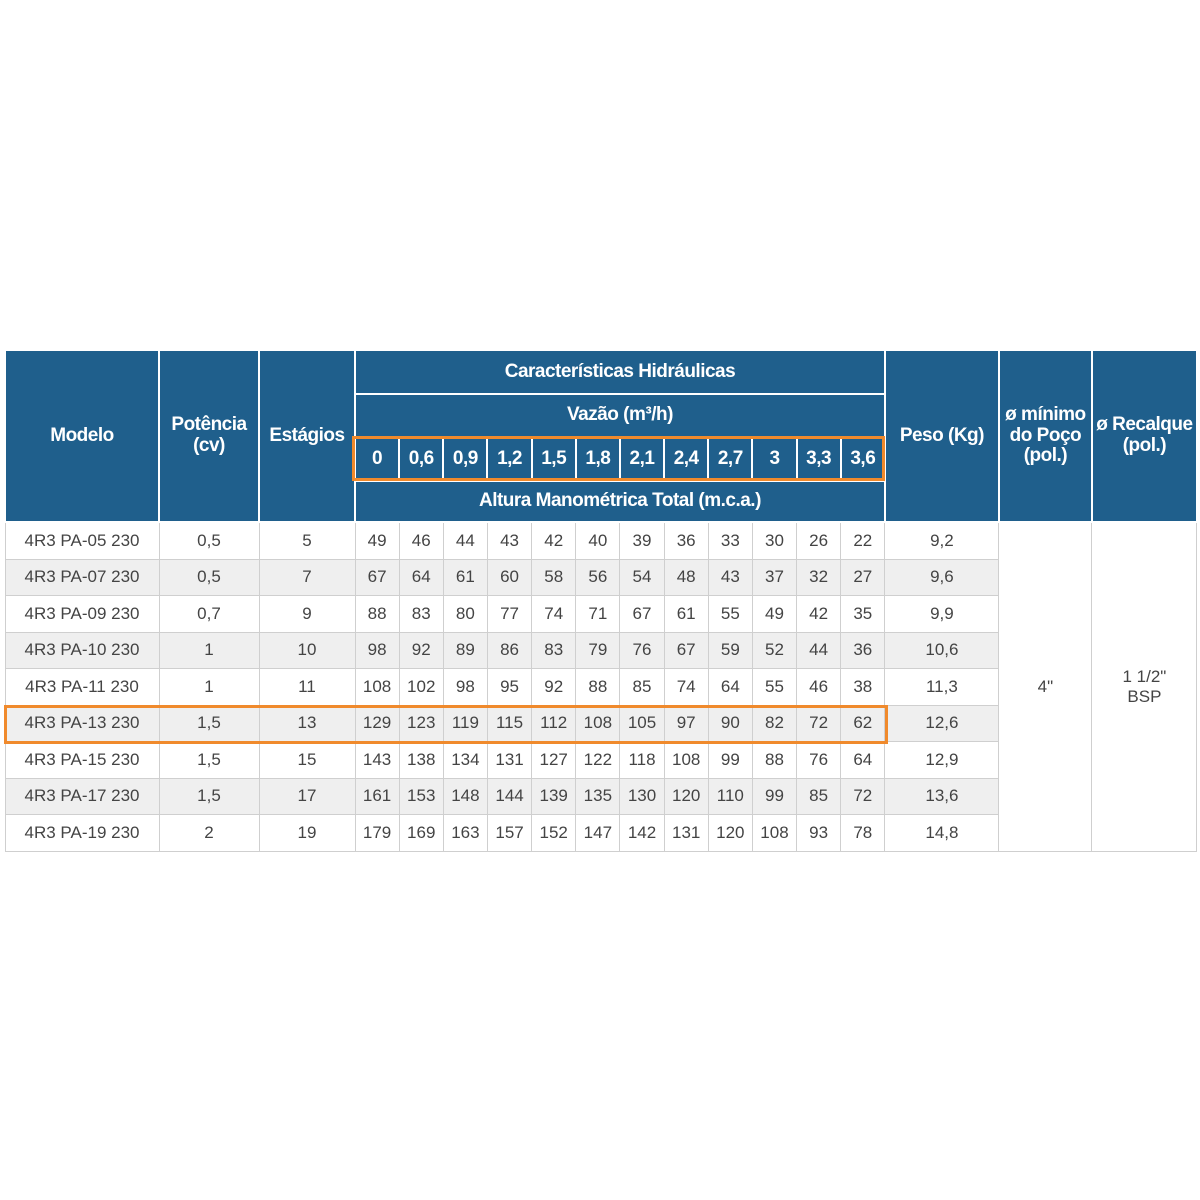  Describe the element at coordinates (863, 577) in the screenshot. I see `data-cell: 27` at that location.